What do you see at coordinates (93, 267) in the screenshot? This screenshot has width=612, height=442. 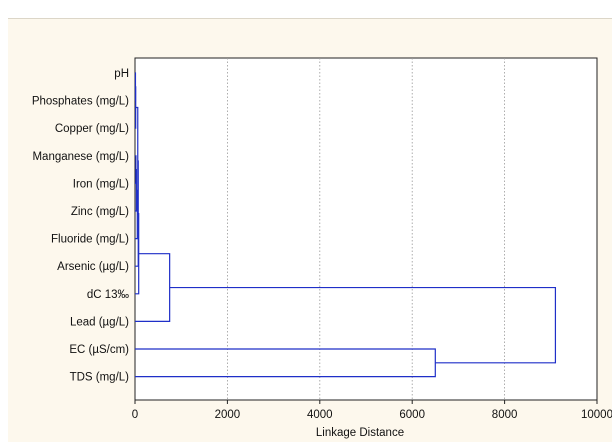 I see `leaf-label-7: Arsenic (µg/L)` at bounding box center [93, 267].